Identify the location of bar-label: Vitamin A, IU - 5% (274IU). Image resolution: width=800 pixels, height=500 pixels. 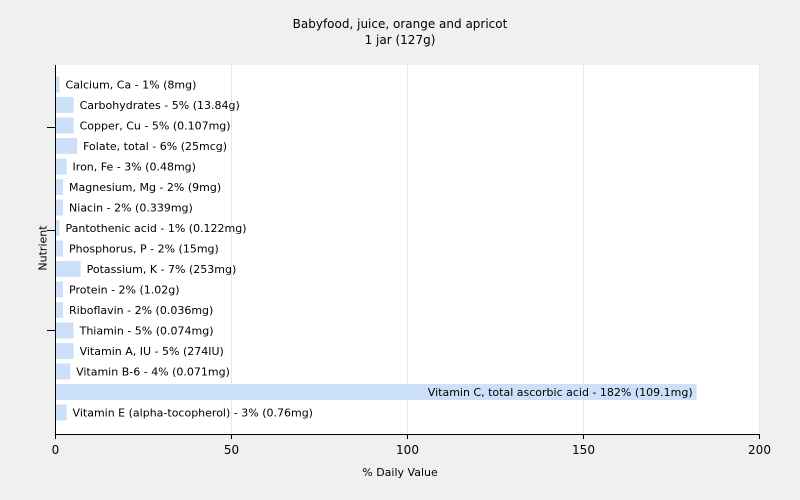
(152, 351).